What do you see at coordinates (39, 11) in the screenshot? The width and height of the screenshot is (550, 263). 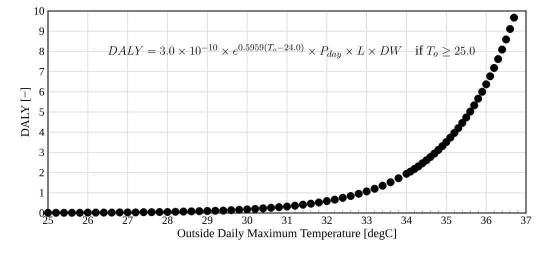 I see `y-tick-label: 10` at bounding box center [39, 11].